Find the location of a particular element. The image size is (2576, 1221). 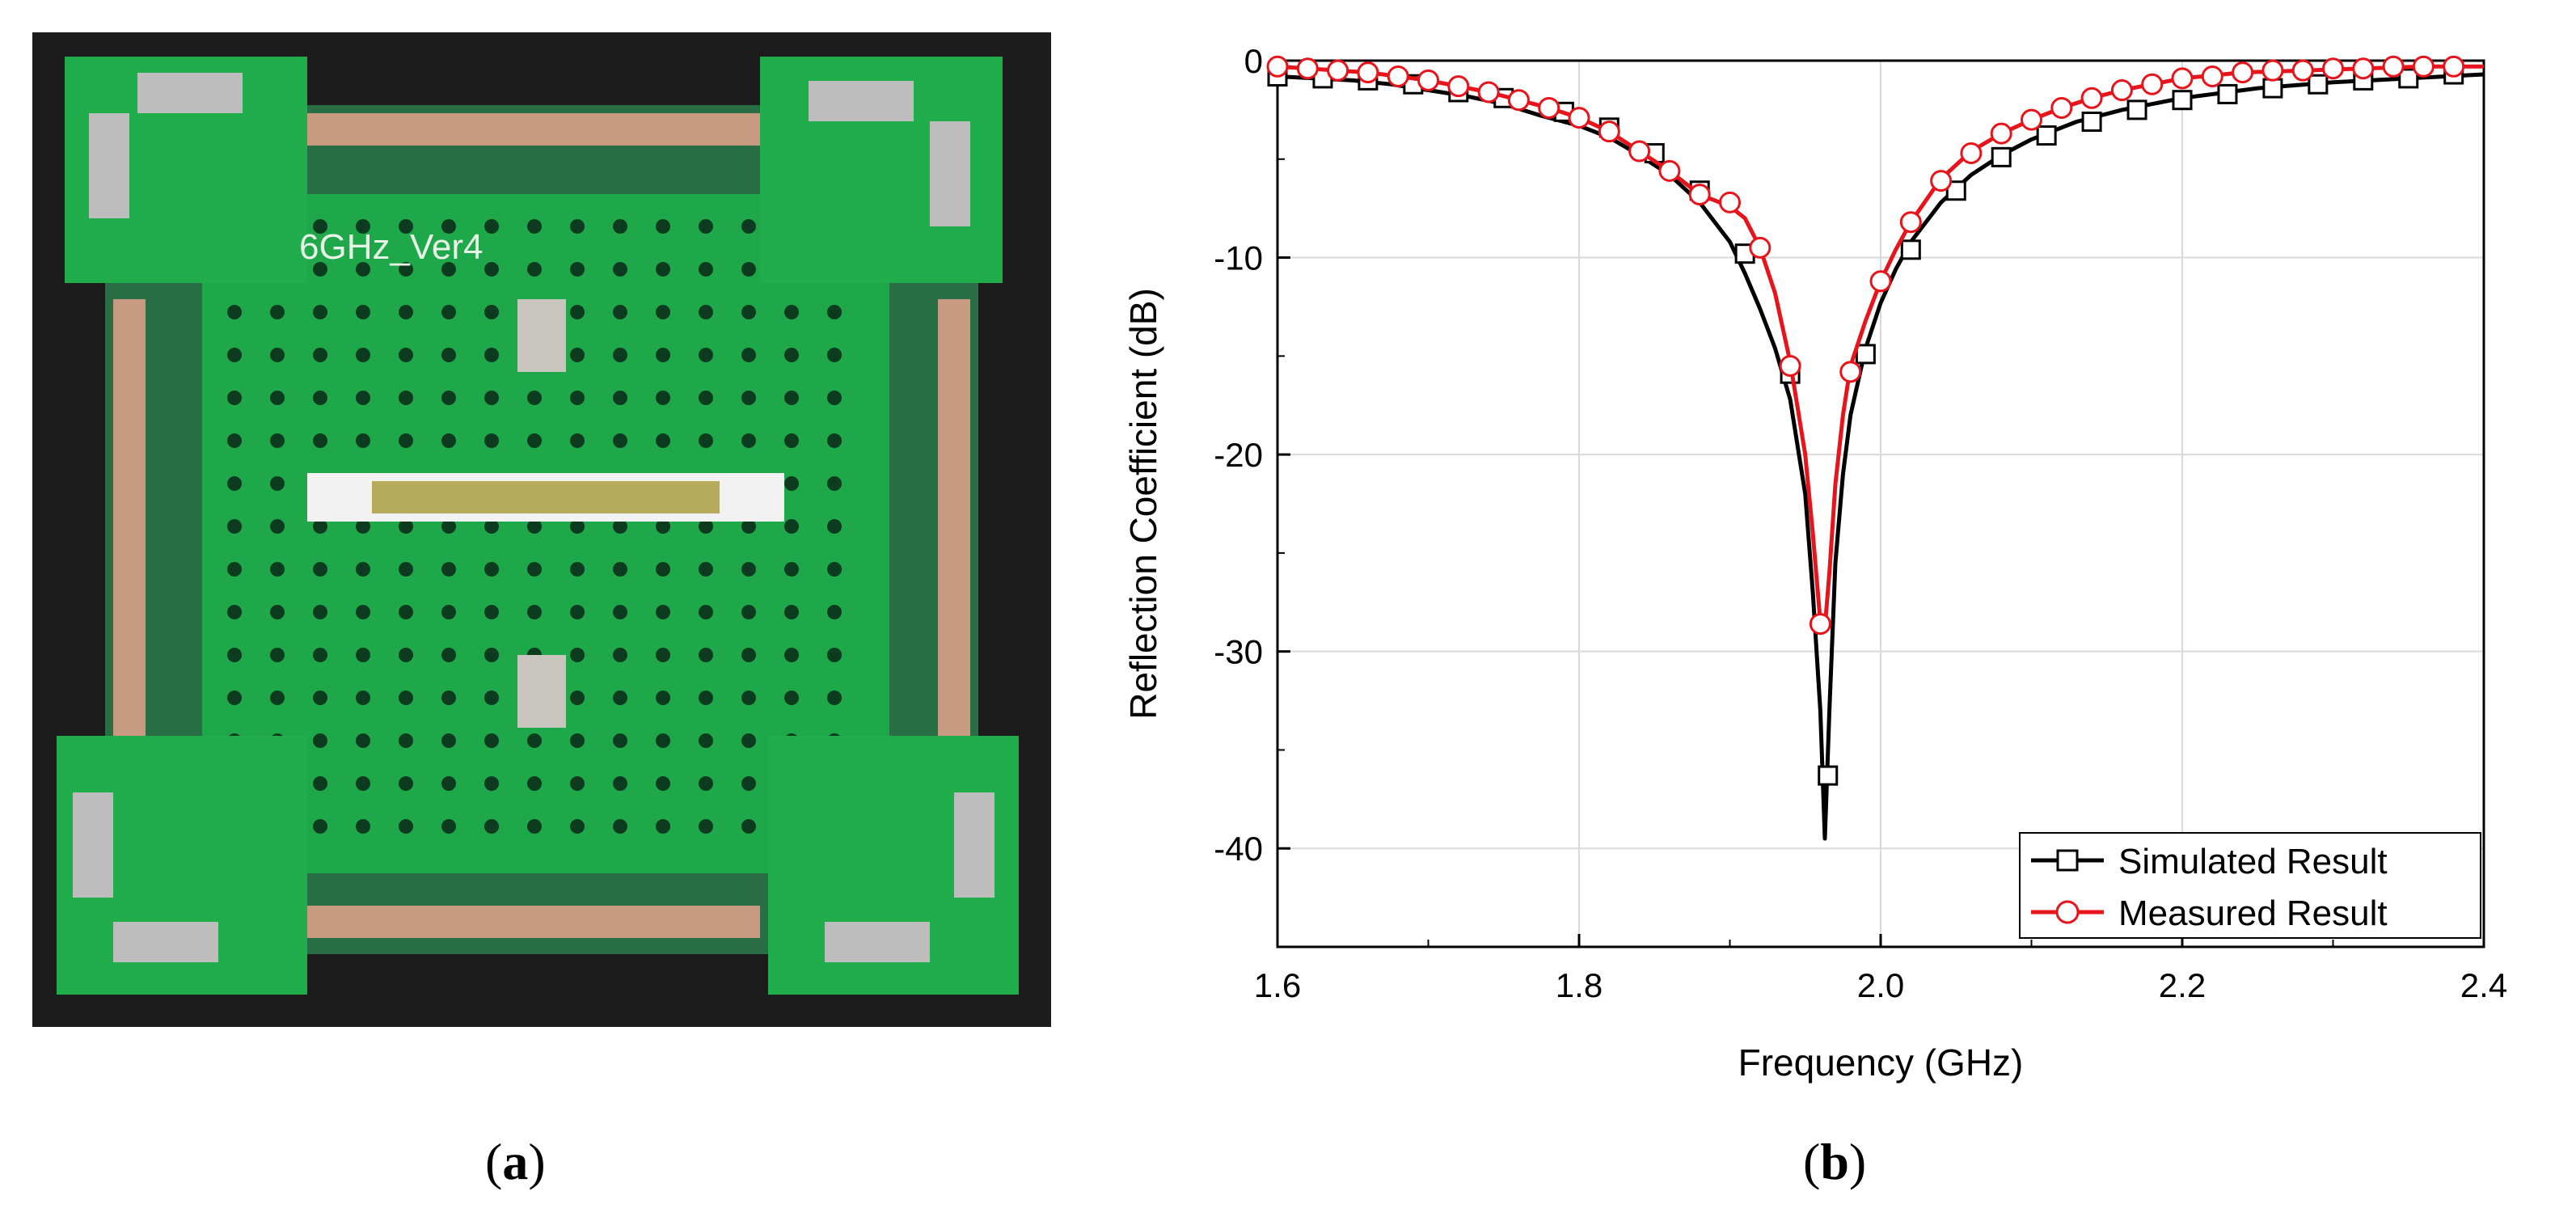

x-tick-label: 1.8 is located at coordinates (1579, 985).